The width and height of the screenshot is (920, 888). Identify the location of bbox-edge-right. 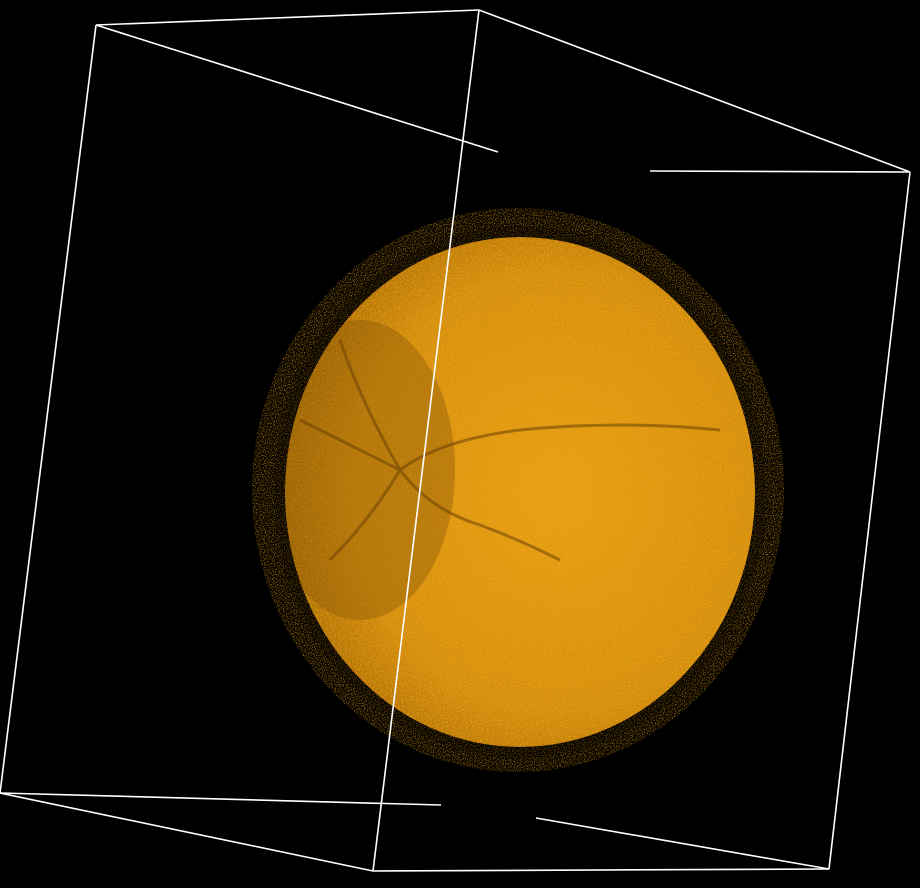
(869, 520).